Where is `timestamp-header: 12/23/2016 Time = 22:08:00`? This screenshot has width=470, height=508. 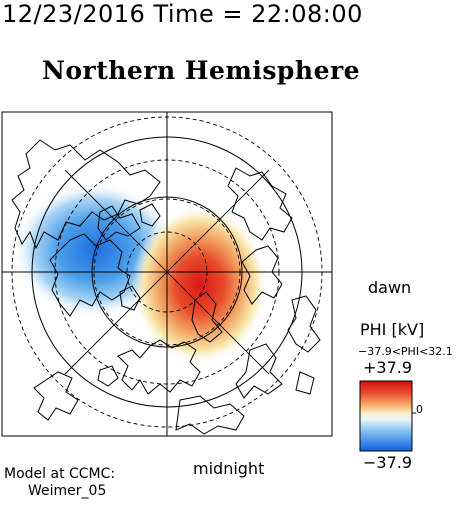 timestamp-header: 12/23/2016 Time = 22:08:00 is located at coordinates (182, 14).